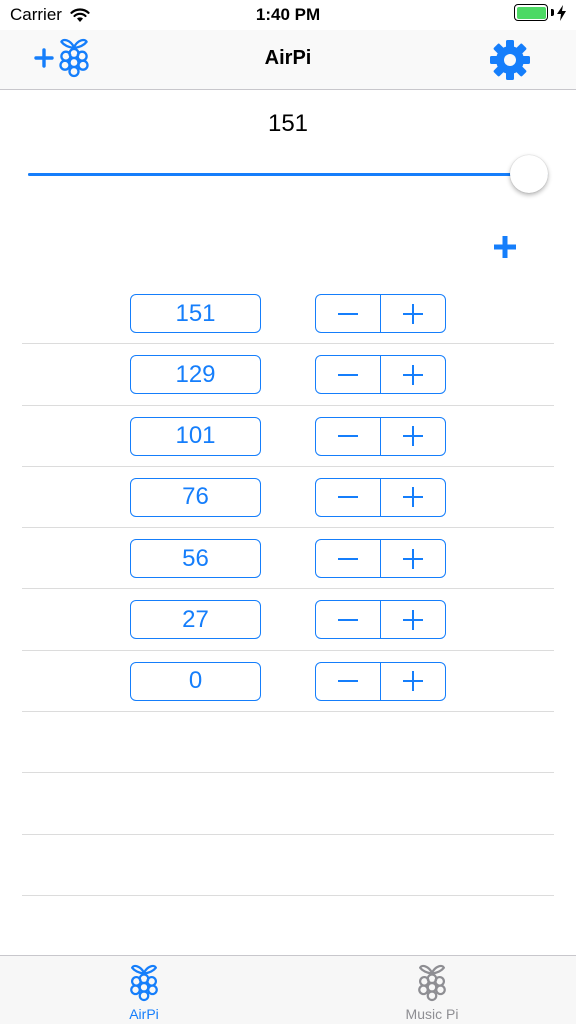 This screenshot has width=576, height=1024. I want to click on table-row: 76, so click(288, 498).